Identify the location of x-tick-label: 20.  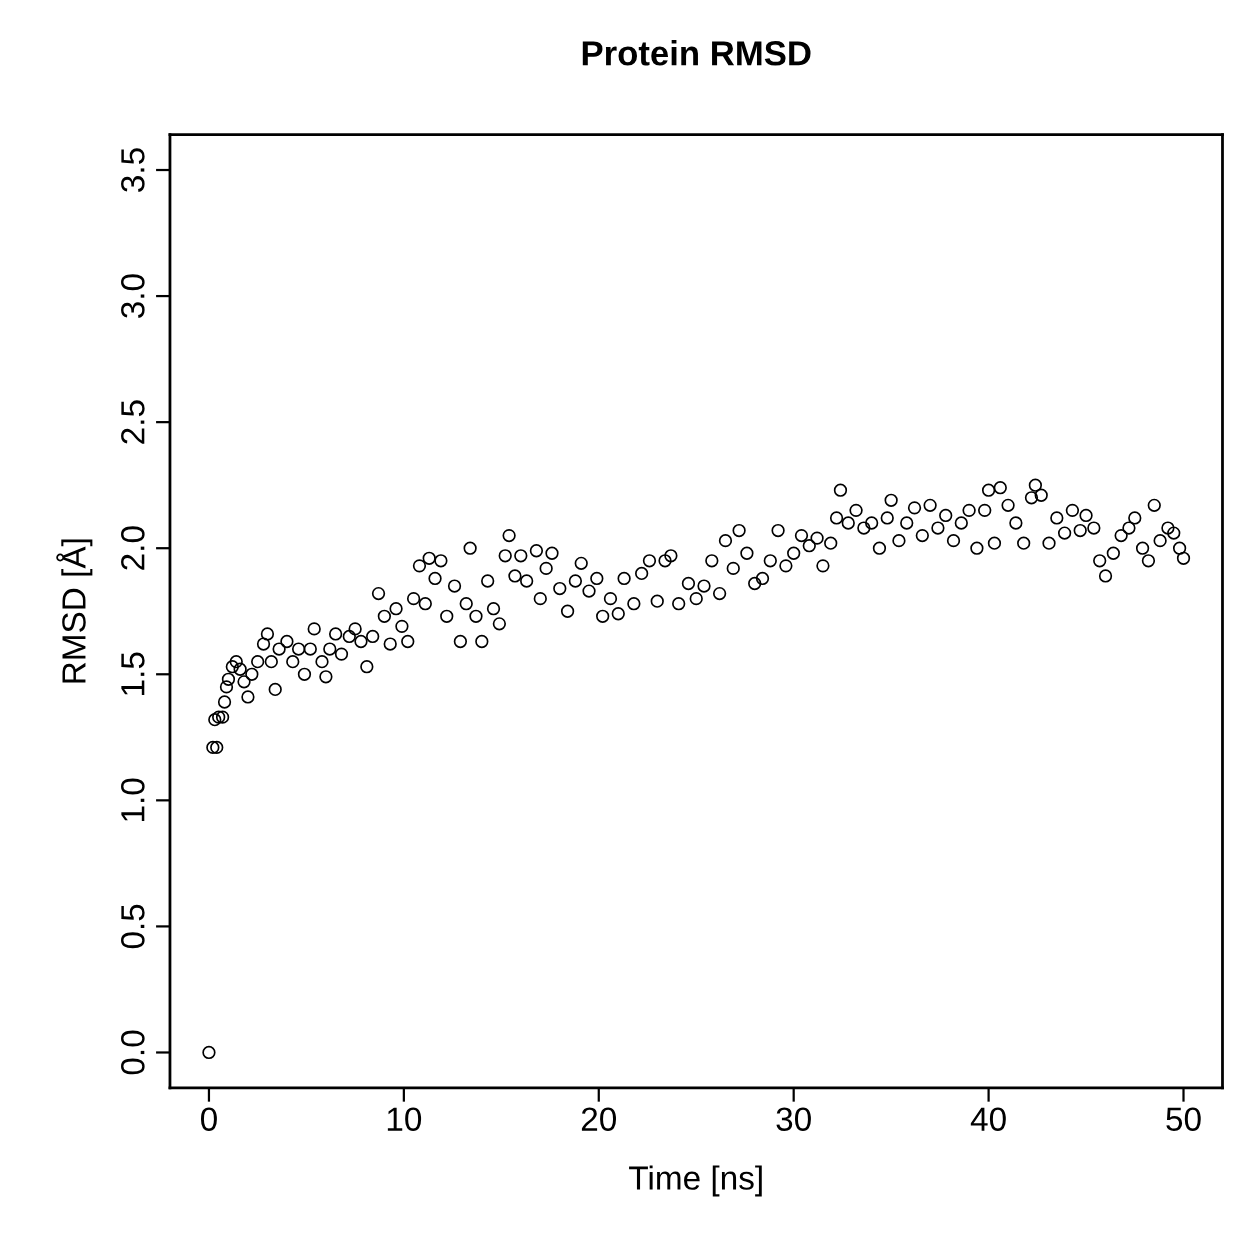
(599, 1119).